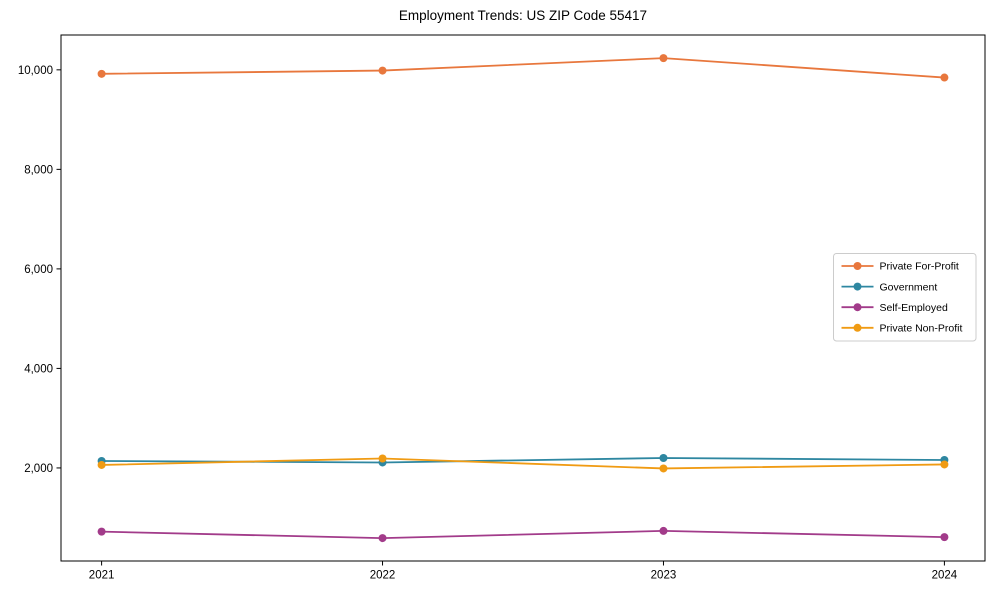 The image size is (1000, 600). I want to click on legend-label-private-non-profit: Private Non-Profit, so click(921, 328).